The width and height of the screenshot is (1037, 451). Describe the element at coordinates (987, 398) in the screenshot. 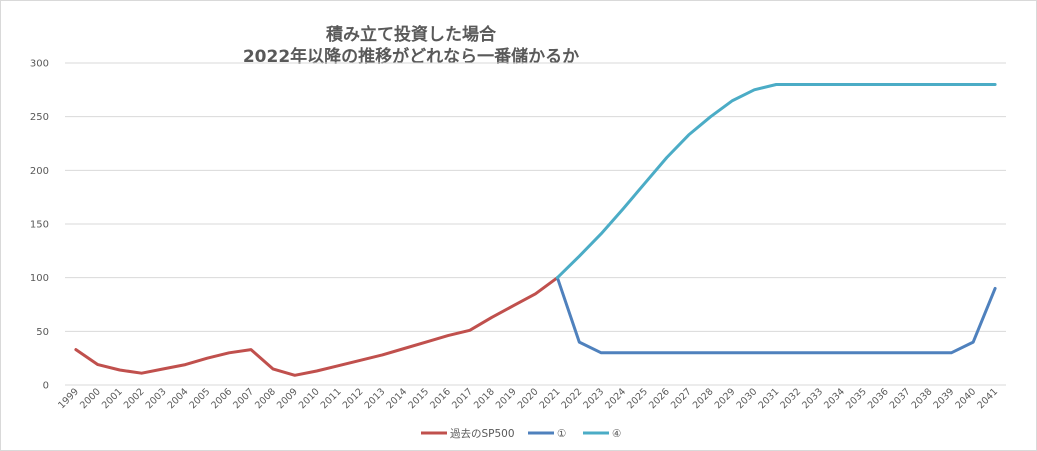

I see `x-tick-label: 2041` at that location.